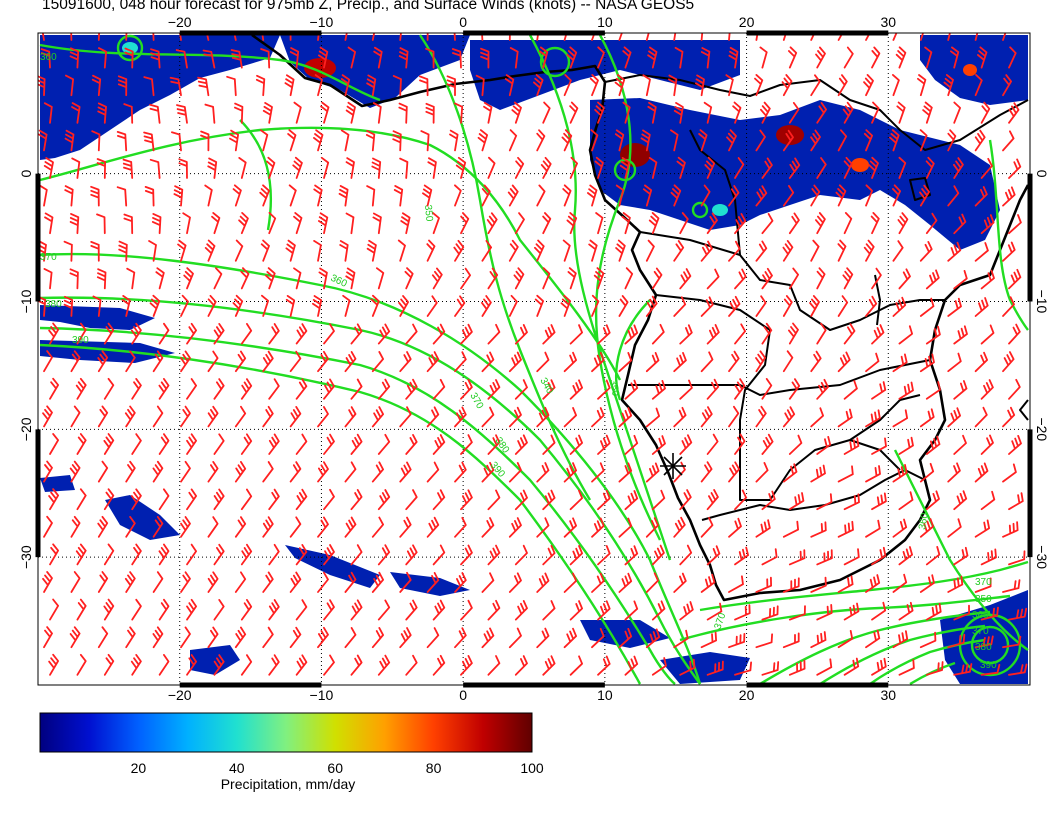  What do you see at coordinates (625, 634) in the screenshot?
I see `precip-patch` at bounding box center [625, 634].